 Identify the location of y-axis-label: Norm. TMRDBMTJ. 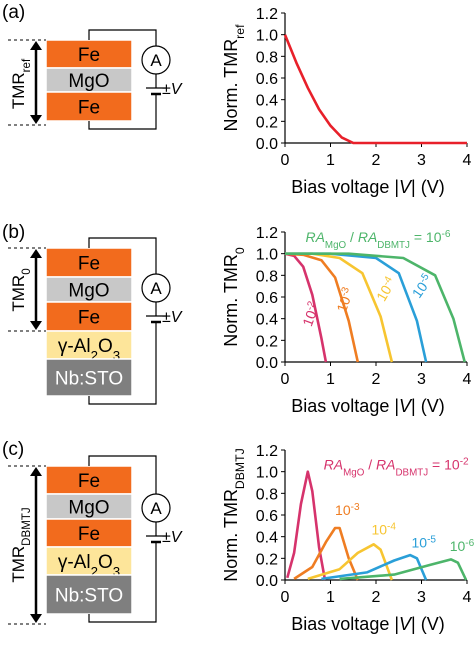
(234, 514).